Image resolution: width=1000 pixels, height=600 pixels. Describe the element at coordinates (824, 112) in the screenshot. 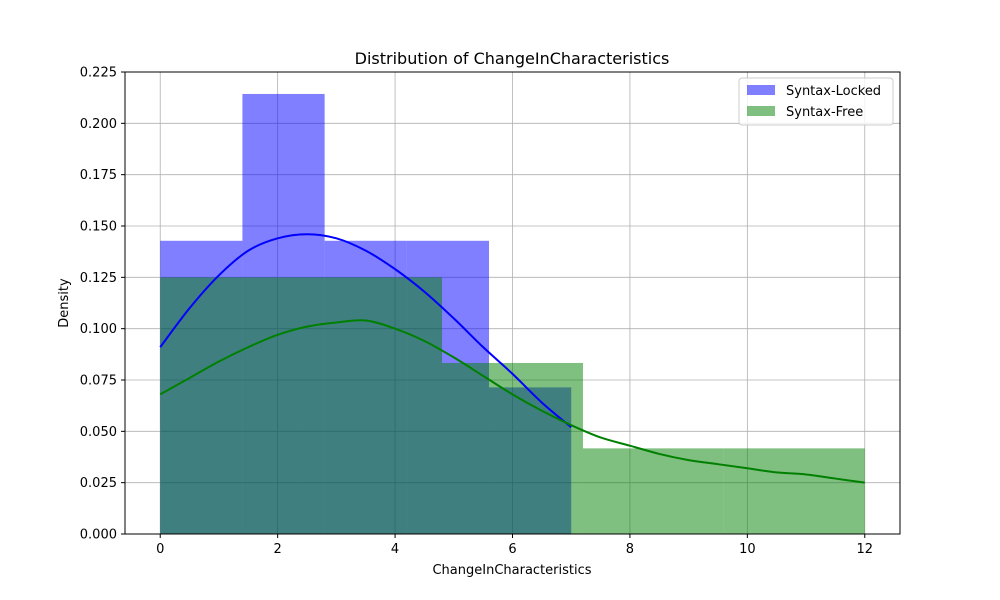

I see `legend-label-syntax-free: Syntax-Free` at that location.